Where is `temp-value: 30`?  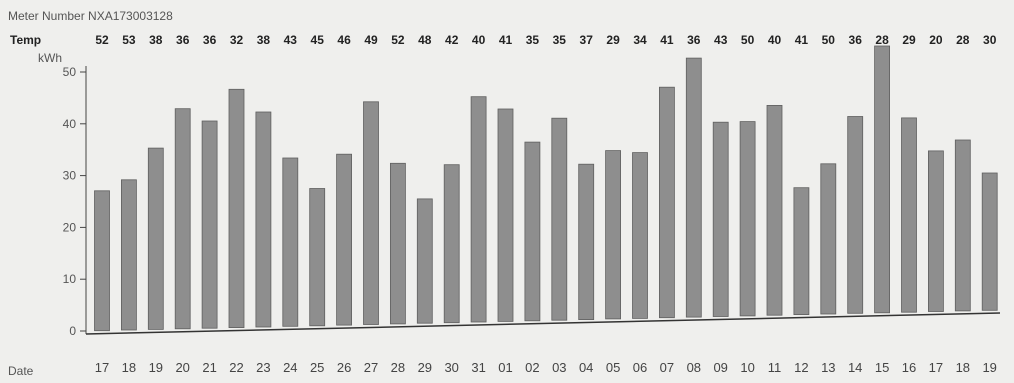 temp-value: 30 is located at coordinates (990, 40).